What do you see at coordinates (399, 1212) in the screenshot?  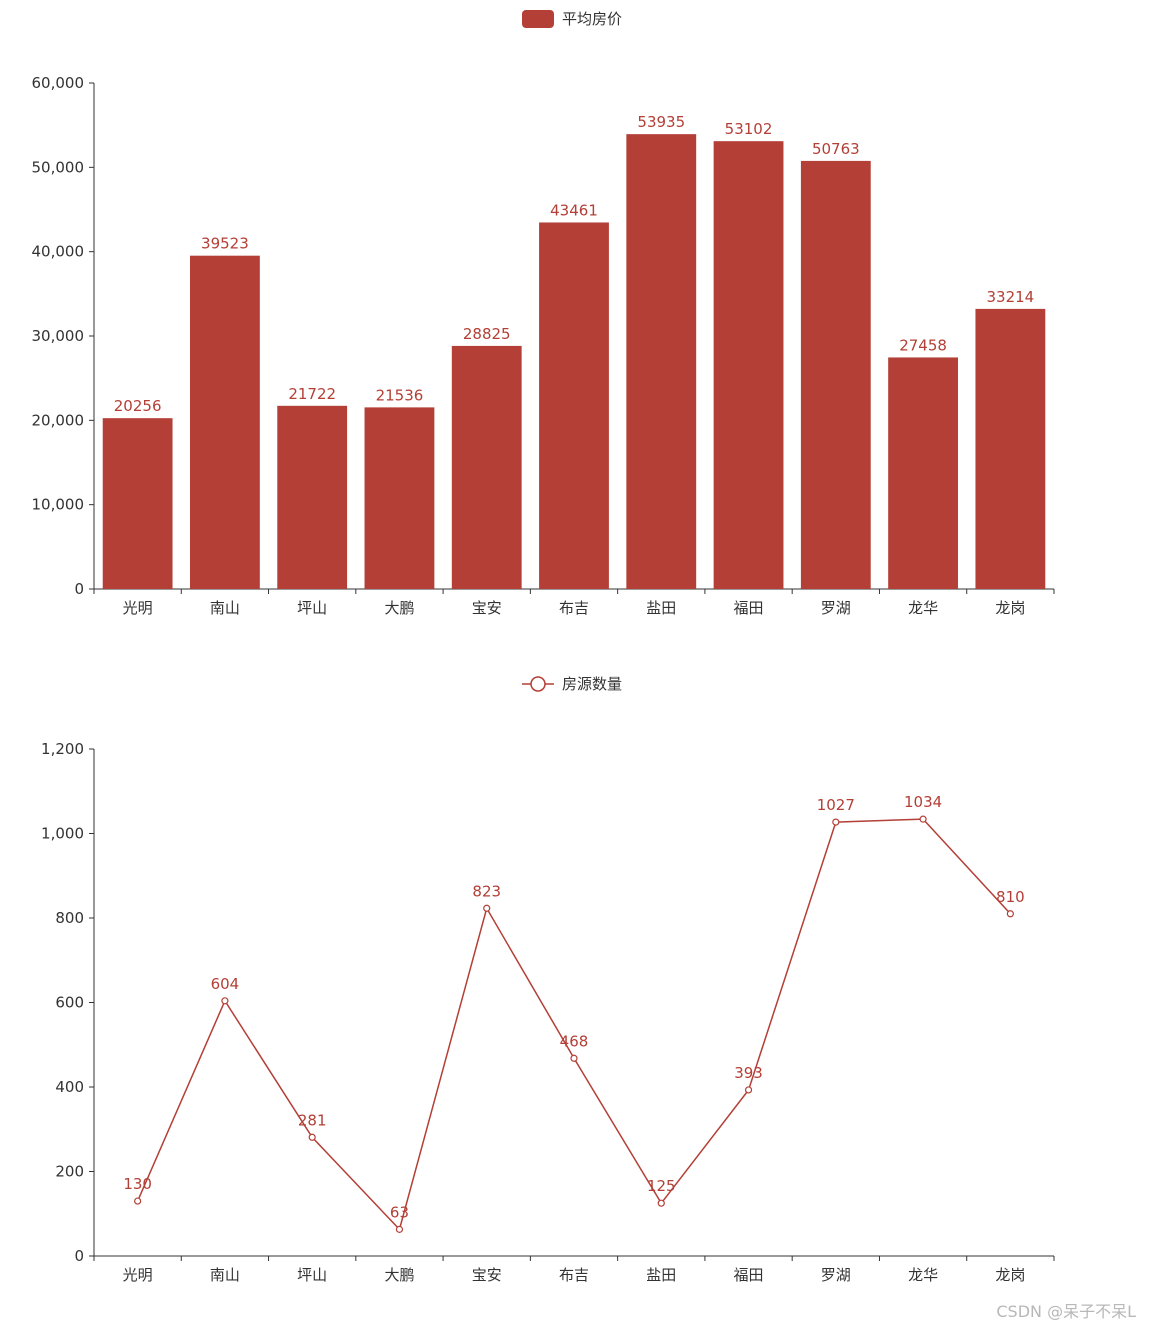 I see `point-value-label: 63` at bounding box center [399, 1212].